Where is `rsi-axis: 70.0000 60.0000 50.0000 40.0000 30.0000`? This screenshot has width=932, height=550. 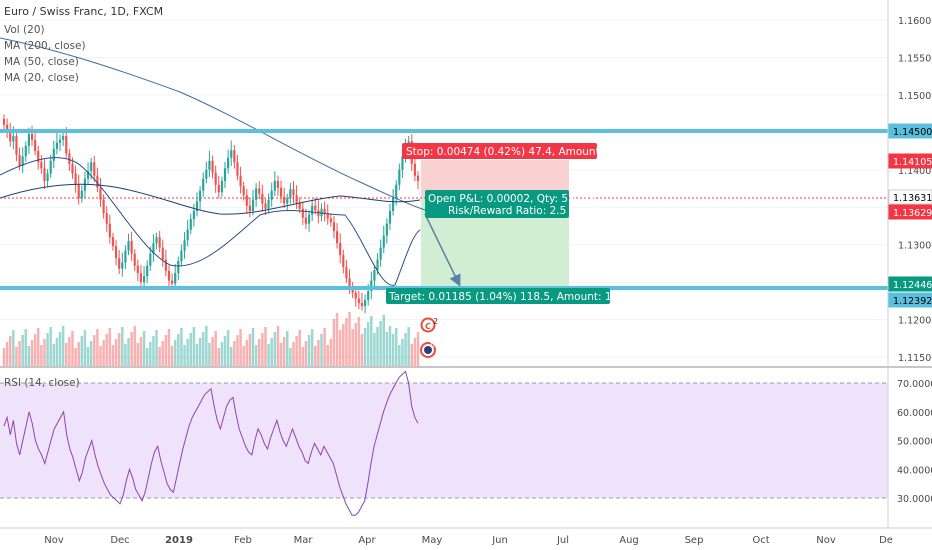 rsi-axis: 70.0000 60.0000 50.0000 40.0000 30.0000 is located at coordinates (914, 442).